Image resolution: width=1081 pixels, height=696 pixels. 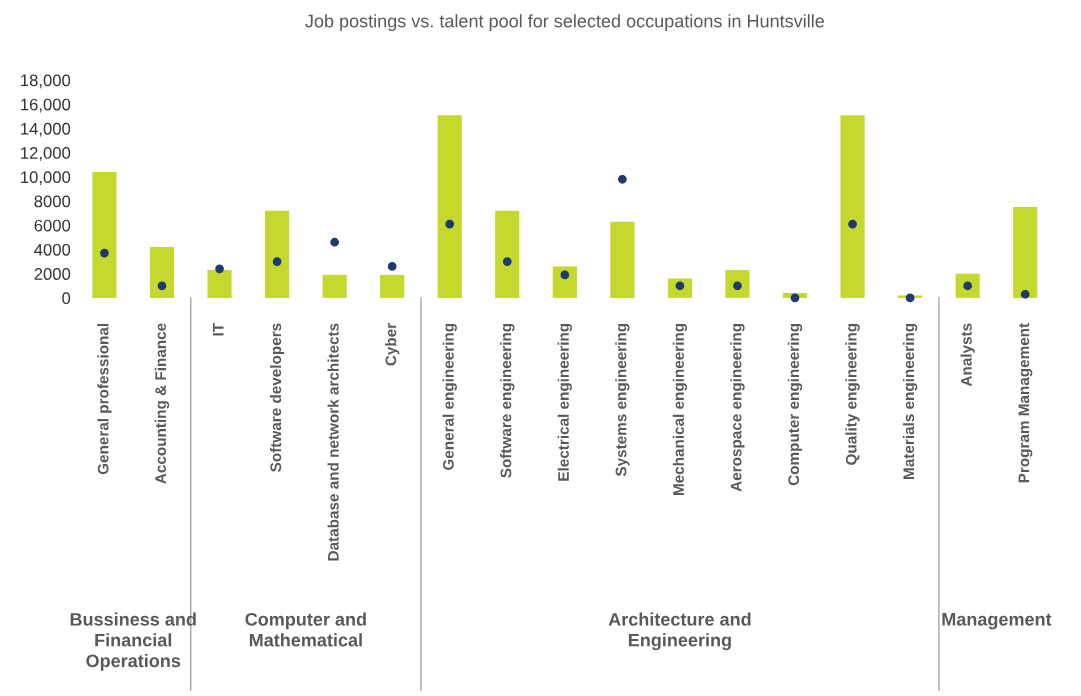 I want to click on text: Computer and Mathematical, so click(x=305, y=629).